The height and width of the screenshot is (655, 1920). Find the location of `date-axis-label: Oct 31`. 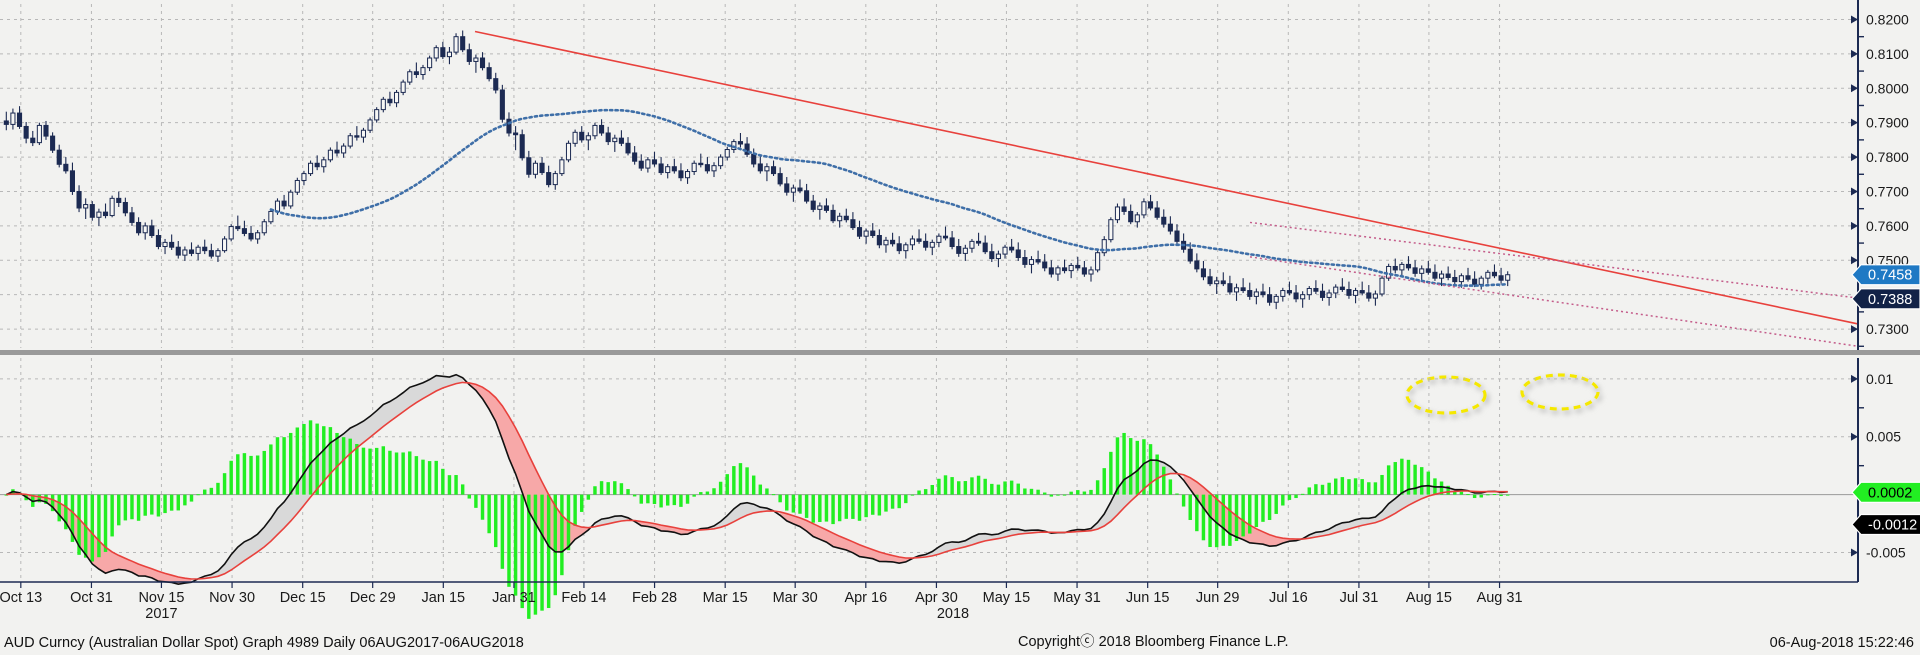

date-axis-label: Oct 31 is located at coordinates (91, 598).